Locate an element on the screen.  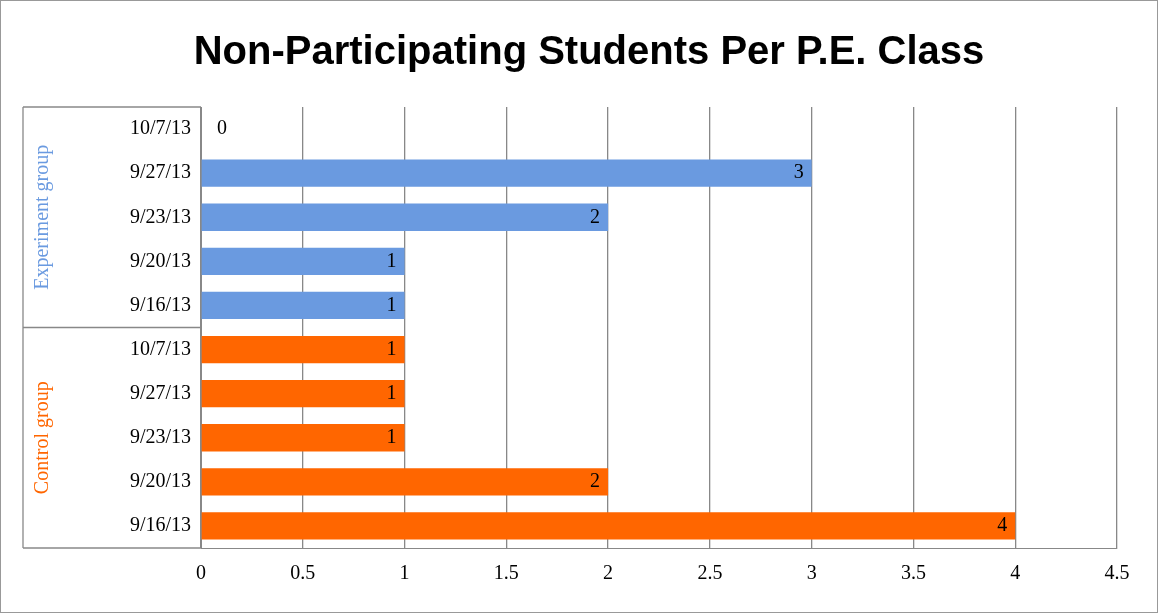
x-tick-label: 3 is located at coordinates (811, 572).